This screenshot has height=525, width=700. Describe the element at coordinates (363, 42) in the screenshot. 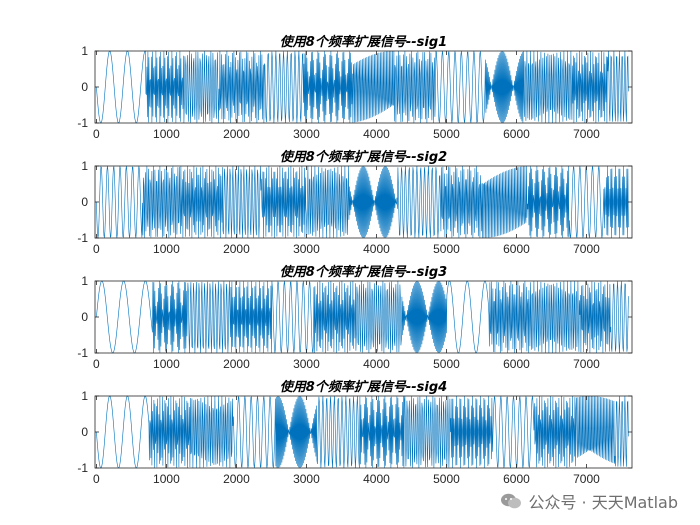

I see `subplot-title: 使用8个频率扩展信号--sig1` at that location.